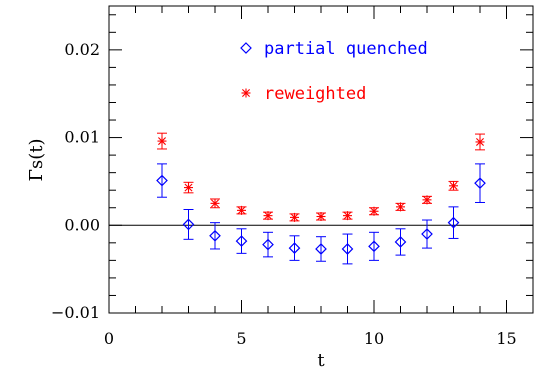  I want to click on x-tick-label: 15, so click(506, 338).